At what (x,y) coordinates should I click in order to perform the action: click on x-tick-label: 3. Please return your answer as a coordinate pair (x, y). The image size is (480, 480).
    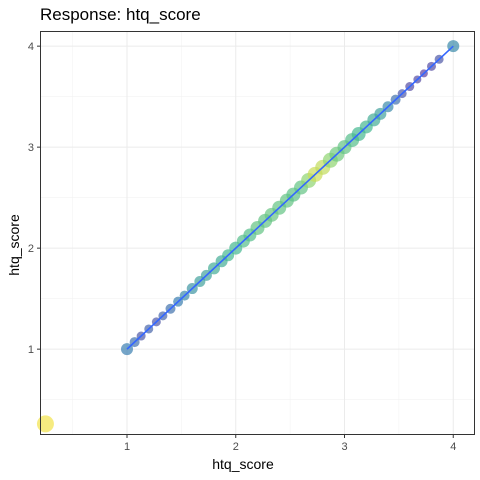
    Looking at the image, I should click on (344, 447).